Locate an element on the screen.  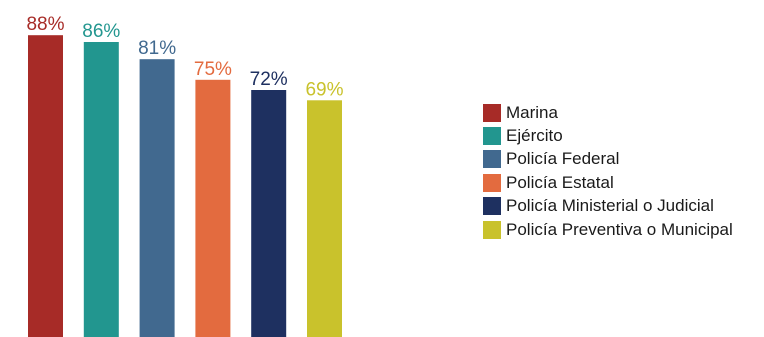
legend-label: Policía Preventiva o Municipal is located at coordinates (619, 229).